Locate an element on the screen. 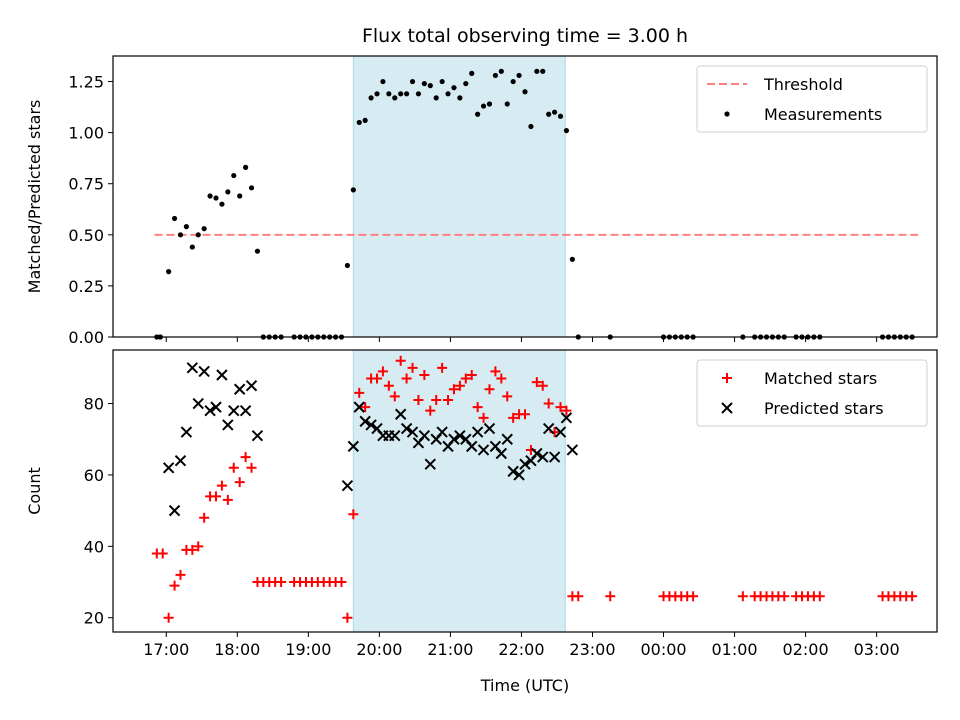 Image resolution: width=960 pixels, height=720 pixels. legend-label: Matched stars is located at coordinates (820, 378).